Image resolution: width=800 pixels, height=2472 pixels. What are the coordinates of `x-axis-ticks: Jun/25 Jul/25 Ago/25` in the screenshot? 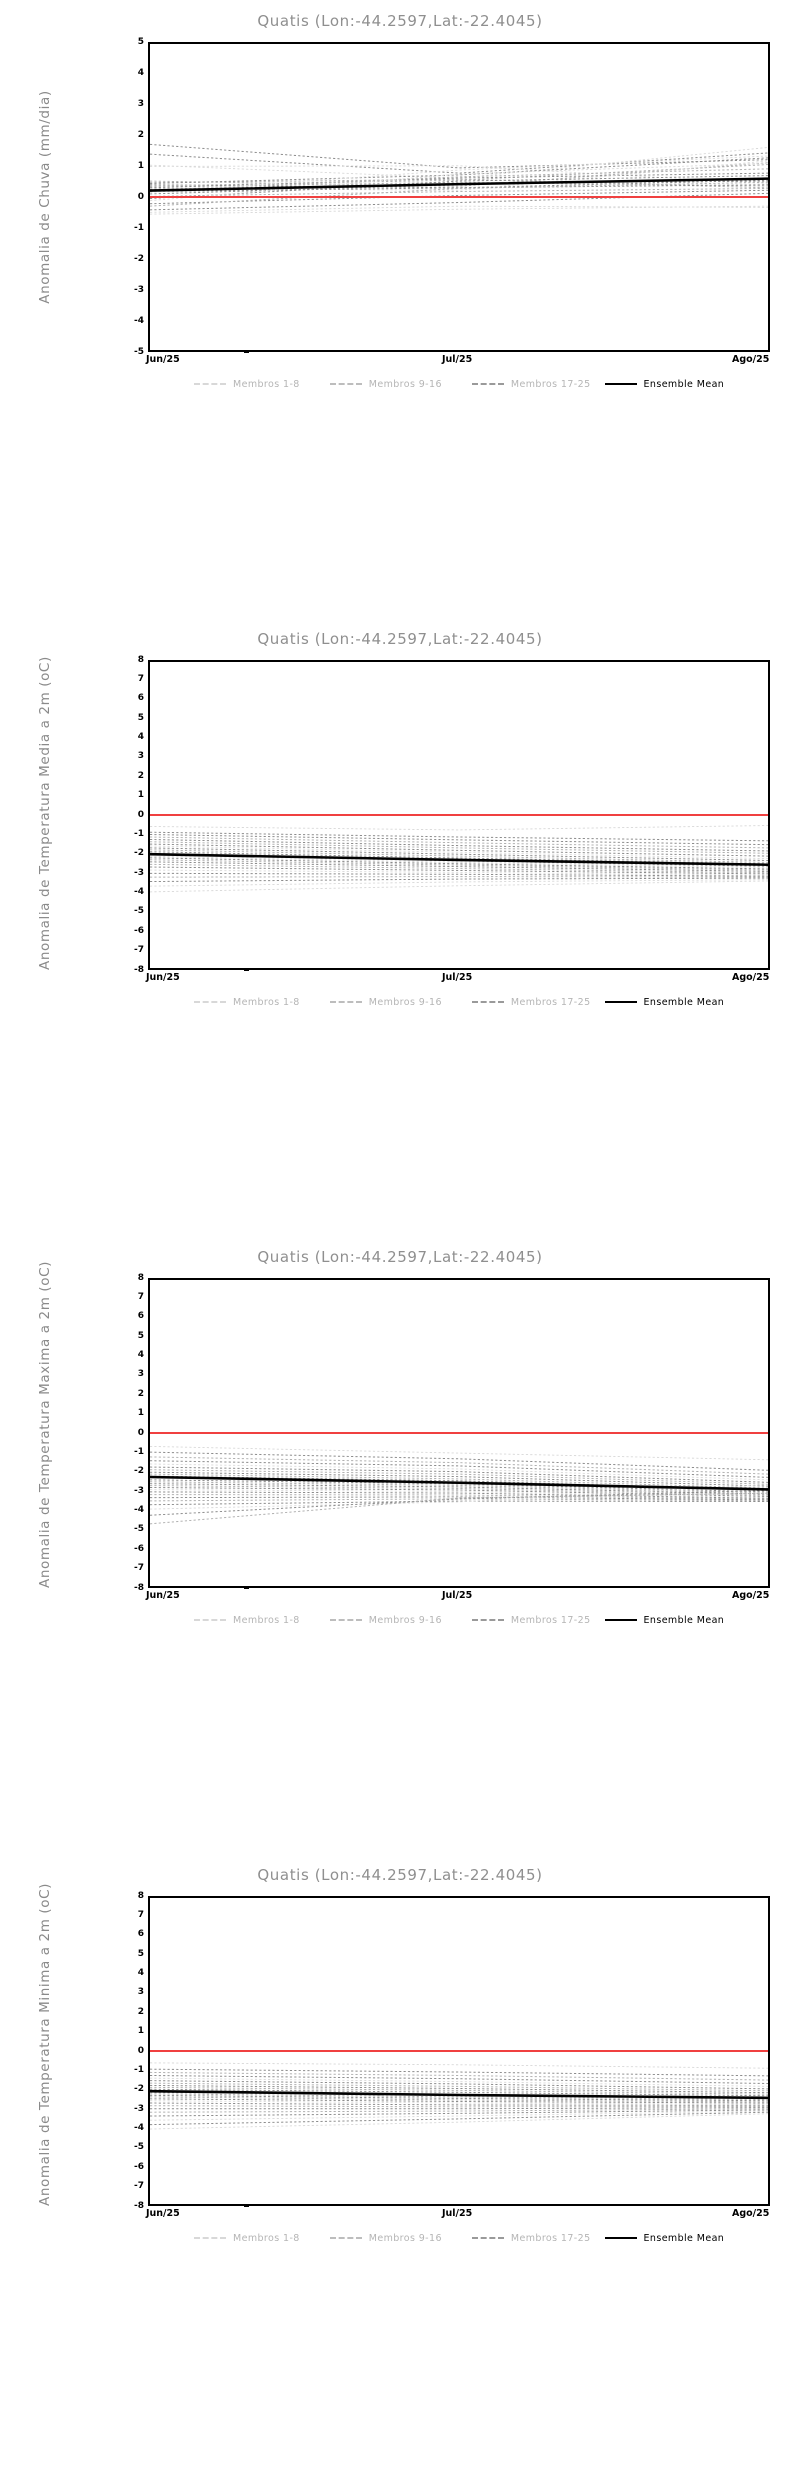 It's located at (400, 2216).